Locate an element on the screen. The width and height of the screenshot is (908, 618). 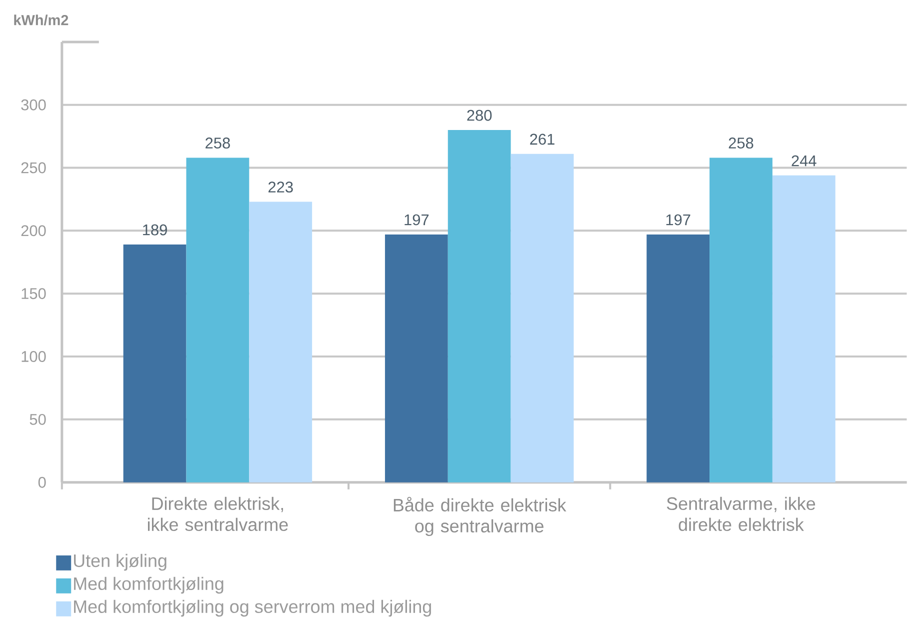
x-tick-label: Direkte elektrisk, ikke sentralvarme is located at coordinates (218, 513).